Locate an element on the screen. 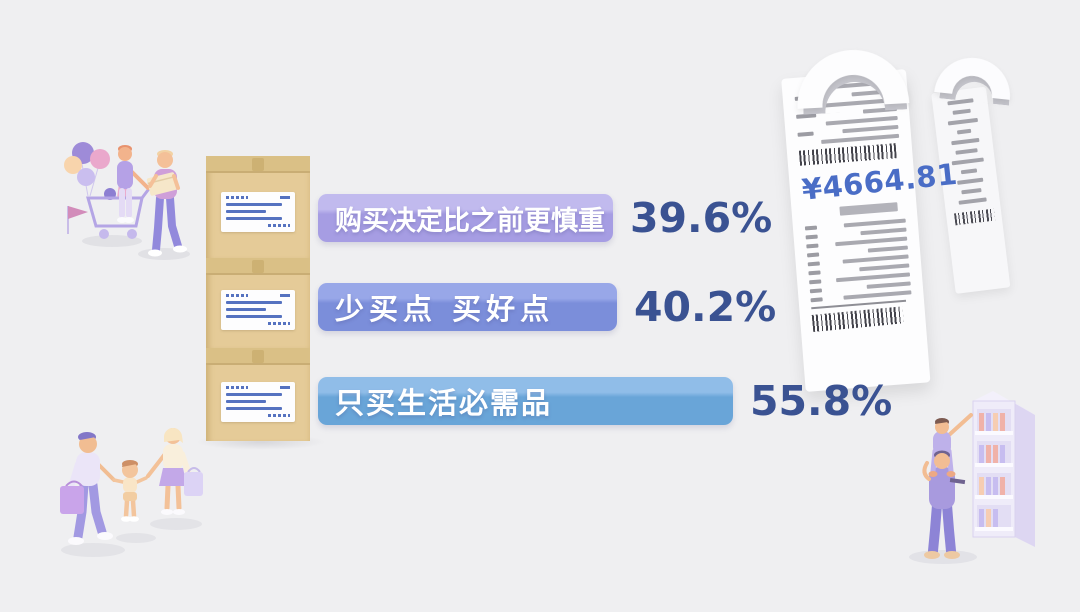 The image size is (1080, 612). bar-buy-less-buy-better: 少买点 买好点 is located at coordinates (467, 307).